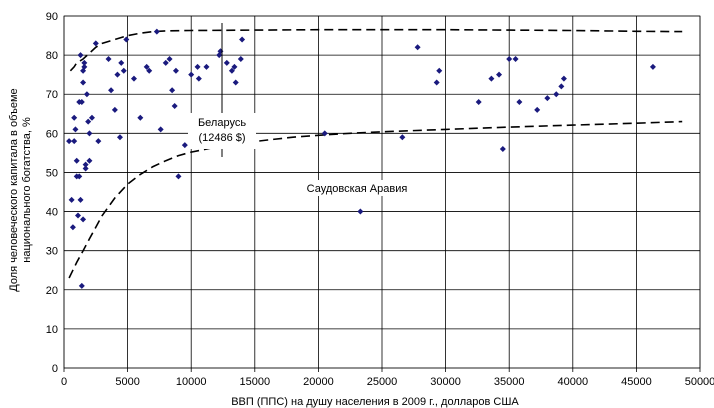  I want to click on x-tick-label: 25000, so click(382, 382).